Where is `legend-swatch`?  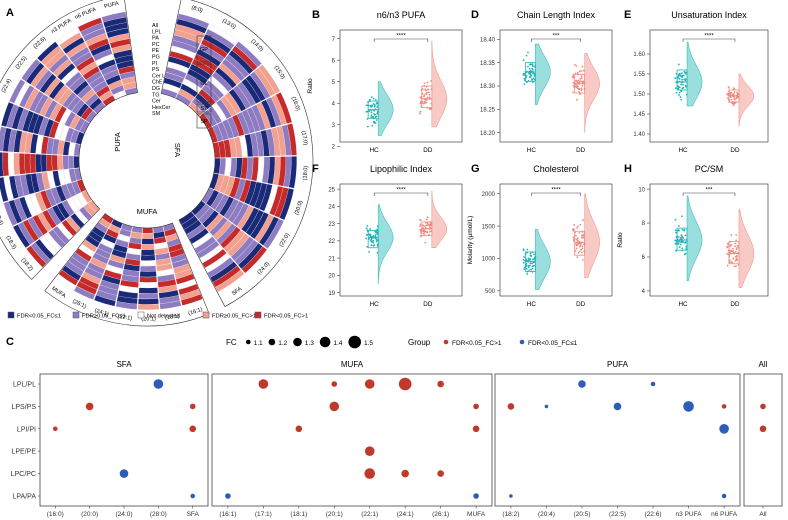
legend-swatch is located at coordinates (141, 315).